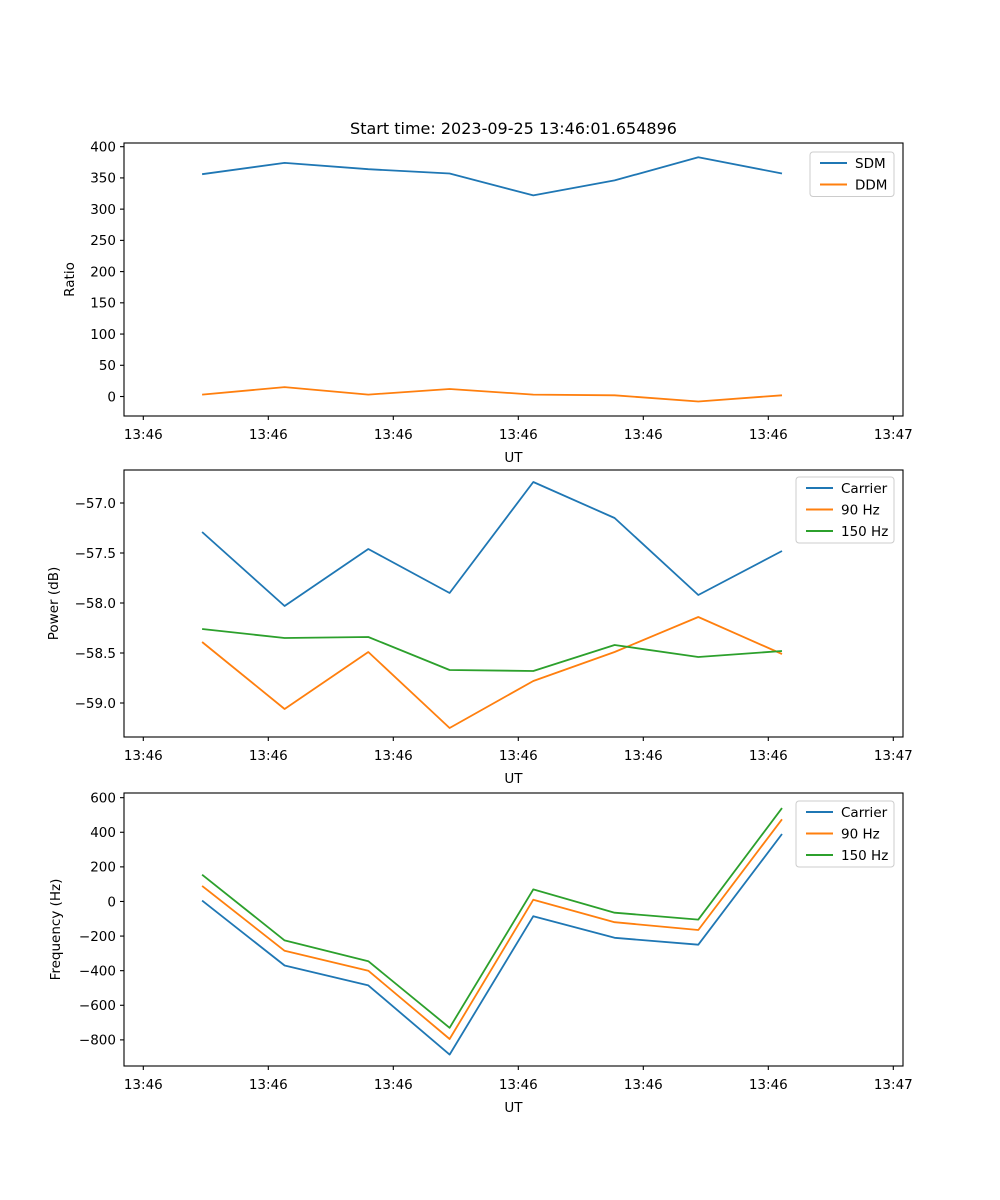 The height and width of the screenshot is (1200, 1000). I want to click on legend: SDM DDM, so click(852, 174).